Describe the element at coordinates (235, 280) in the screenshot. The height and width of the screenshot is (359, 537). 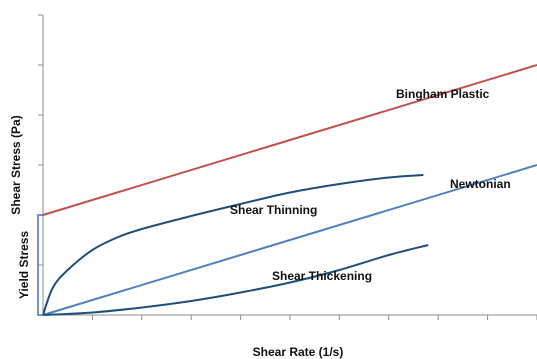
I see `series-line-shear-thickening` at that location.